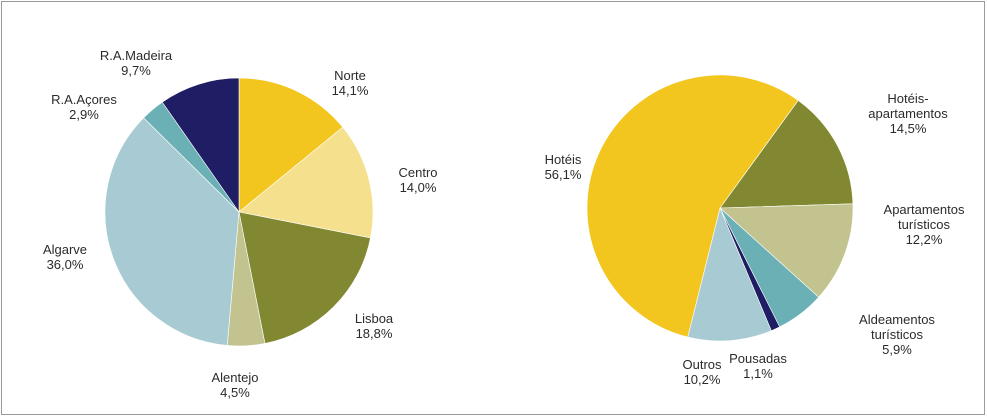 The height and width of the screenshot is (417, 987). Describe the element at coordinates (786, 250) in the screenshot. I see `slice-apartamentos-turisticos` at that location.